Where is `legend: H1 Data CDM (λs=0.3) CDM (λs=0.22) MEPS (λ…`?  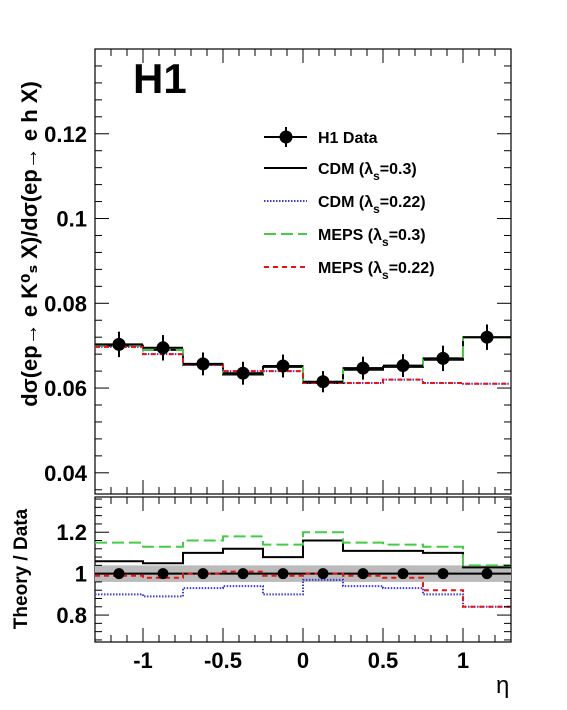 legend: H1 Data CDM (λs=0.3) CDM (λs=0.22) MEPS (λ… is located at coordinates (349, 204).